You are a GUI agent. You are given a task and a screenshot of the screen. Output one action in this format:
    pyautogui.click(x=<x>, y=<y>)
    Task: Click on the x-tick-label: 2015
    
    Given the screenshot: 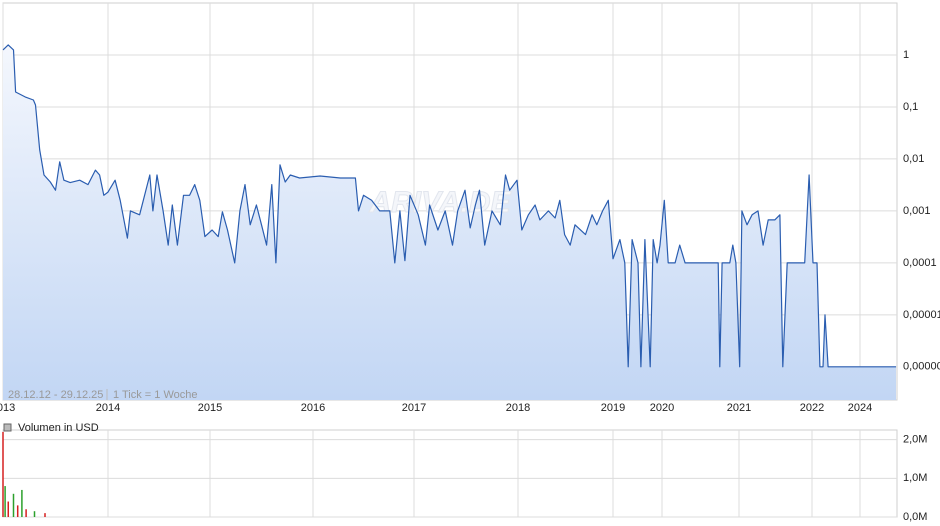 What is the action you would take?
    pyautogui.click(x=210, y=408)
    